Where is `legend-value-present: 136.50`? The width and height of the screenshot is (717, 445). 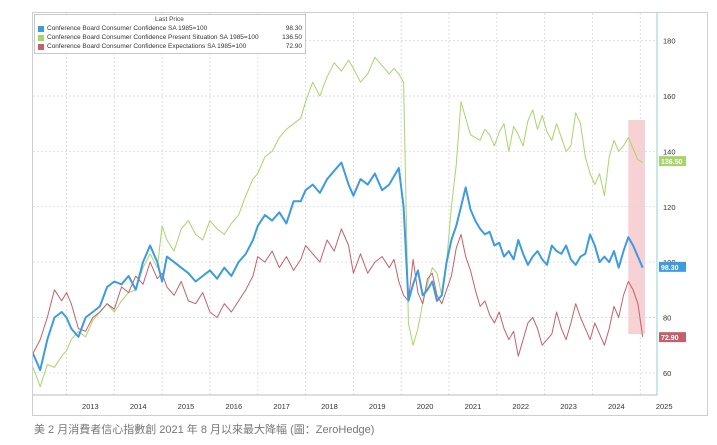
legend-value-present: 136.50 is located at coordinates (292, 37).